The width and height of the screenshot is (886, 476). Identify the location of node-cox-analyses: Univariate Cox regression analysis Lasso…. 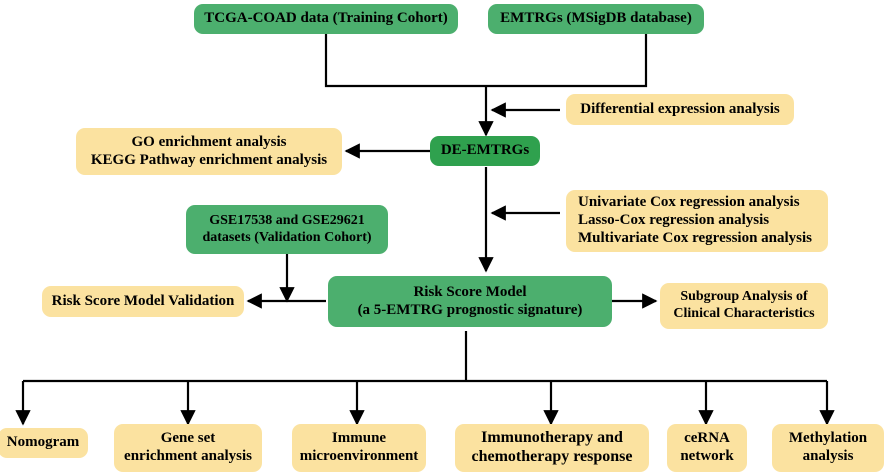
(697, 221).